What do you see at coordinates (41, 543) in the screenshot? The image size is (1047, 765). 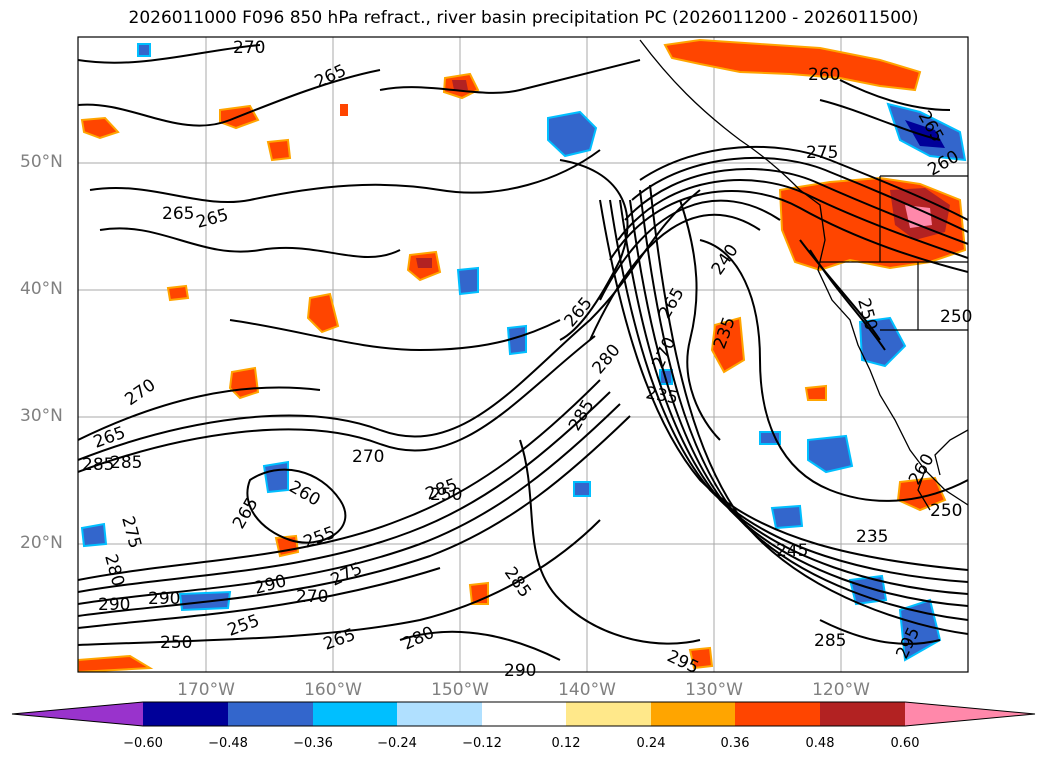 I see `lat-label-20n: 20°N` at bounding box center [41, 543].